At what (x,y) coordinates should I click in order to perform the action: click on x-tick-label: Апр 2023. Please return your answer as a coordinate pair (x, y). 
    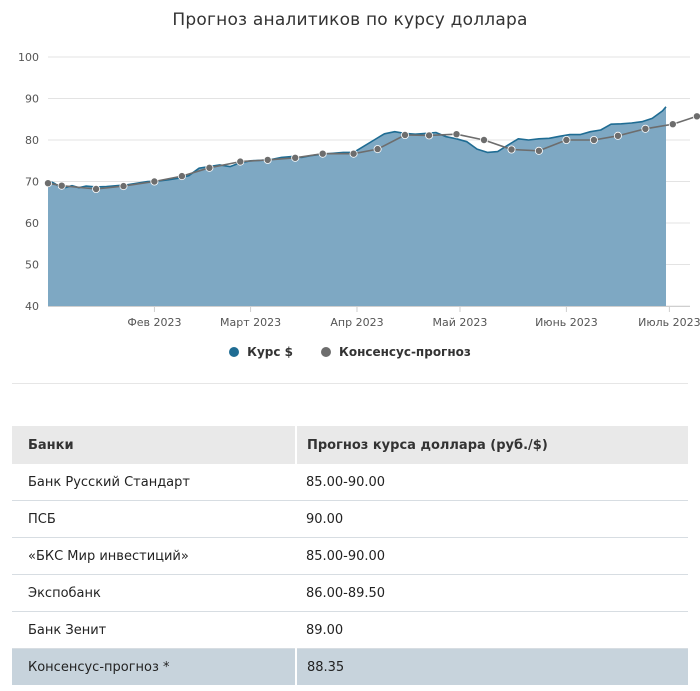
    Looking at the image, I should click on (356, 322).